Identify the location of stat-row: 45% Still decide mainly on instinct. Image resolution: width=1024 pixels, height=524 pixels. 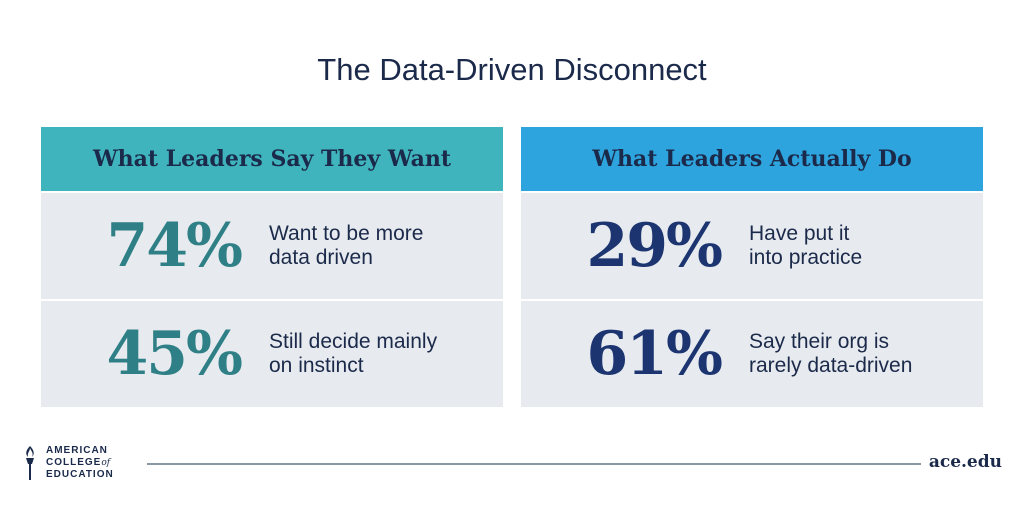
(272, 354).